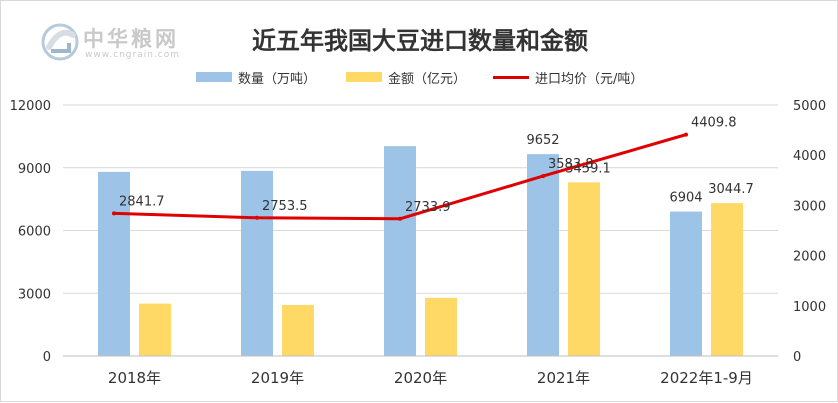  I want to click on chart-title-text: 近五年我国大豆进口数量和金额, so click(420, 40).